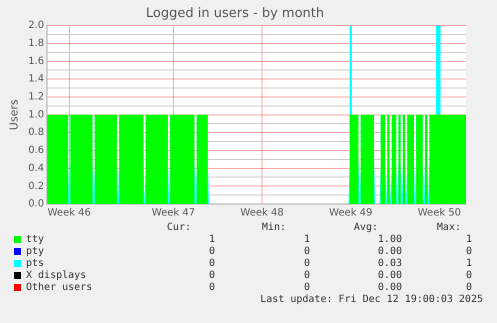 The image size is (497, 323). What do you see at coordinates (262, 213) in the screenshot?
I see `x-tick-label: Week 48` at bounding box center [262, 213].